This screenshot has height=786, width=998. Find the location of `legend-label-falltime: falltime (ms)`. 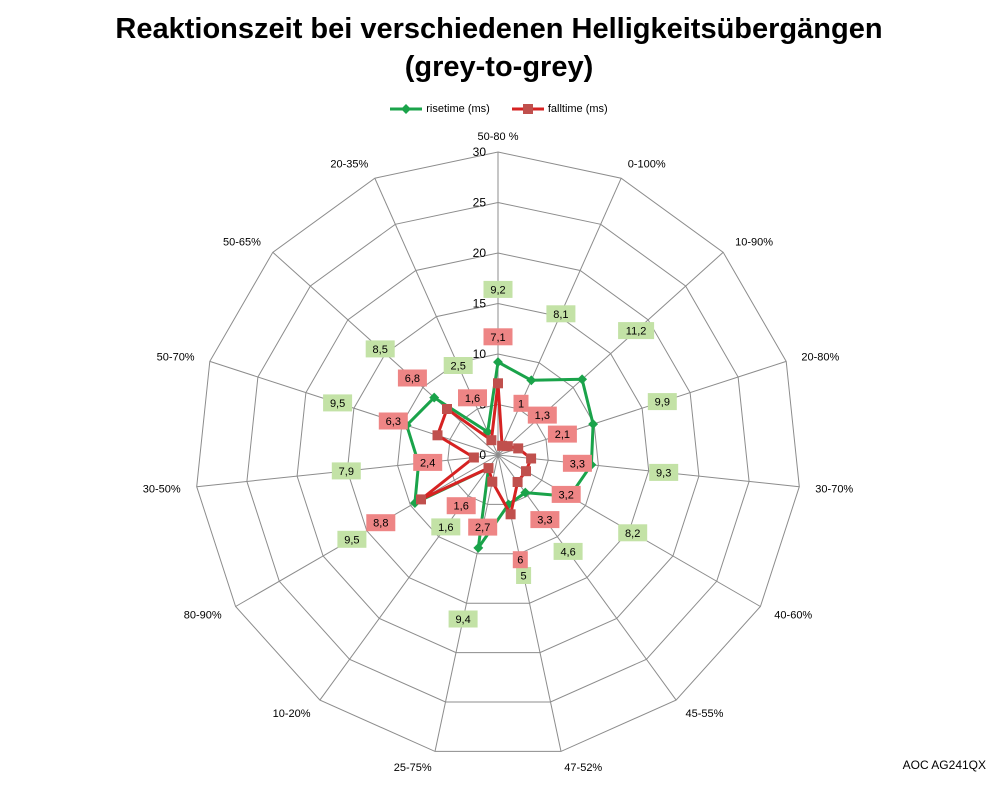

legend-label-falltime: falltime (ms) is located at coordinates (577, 109).